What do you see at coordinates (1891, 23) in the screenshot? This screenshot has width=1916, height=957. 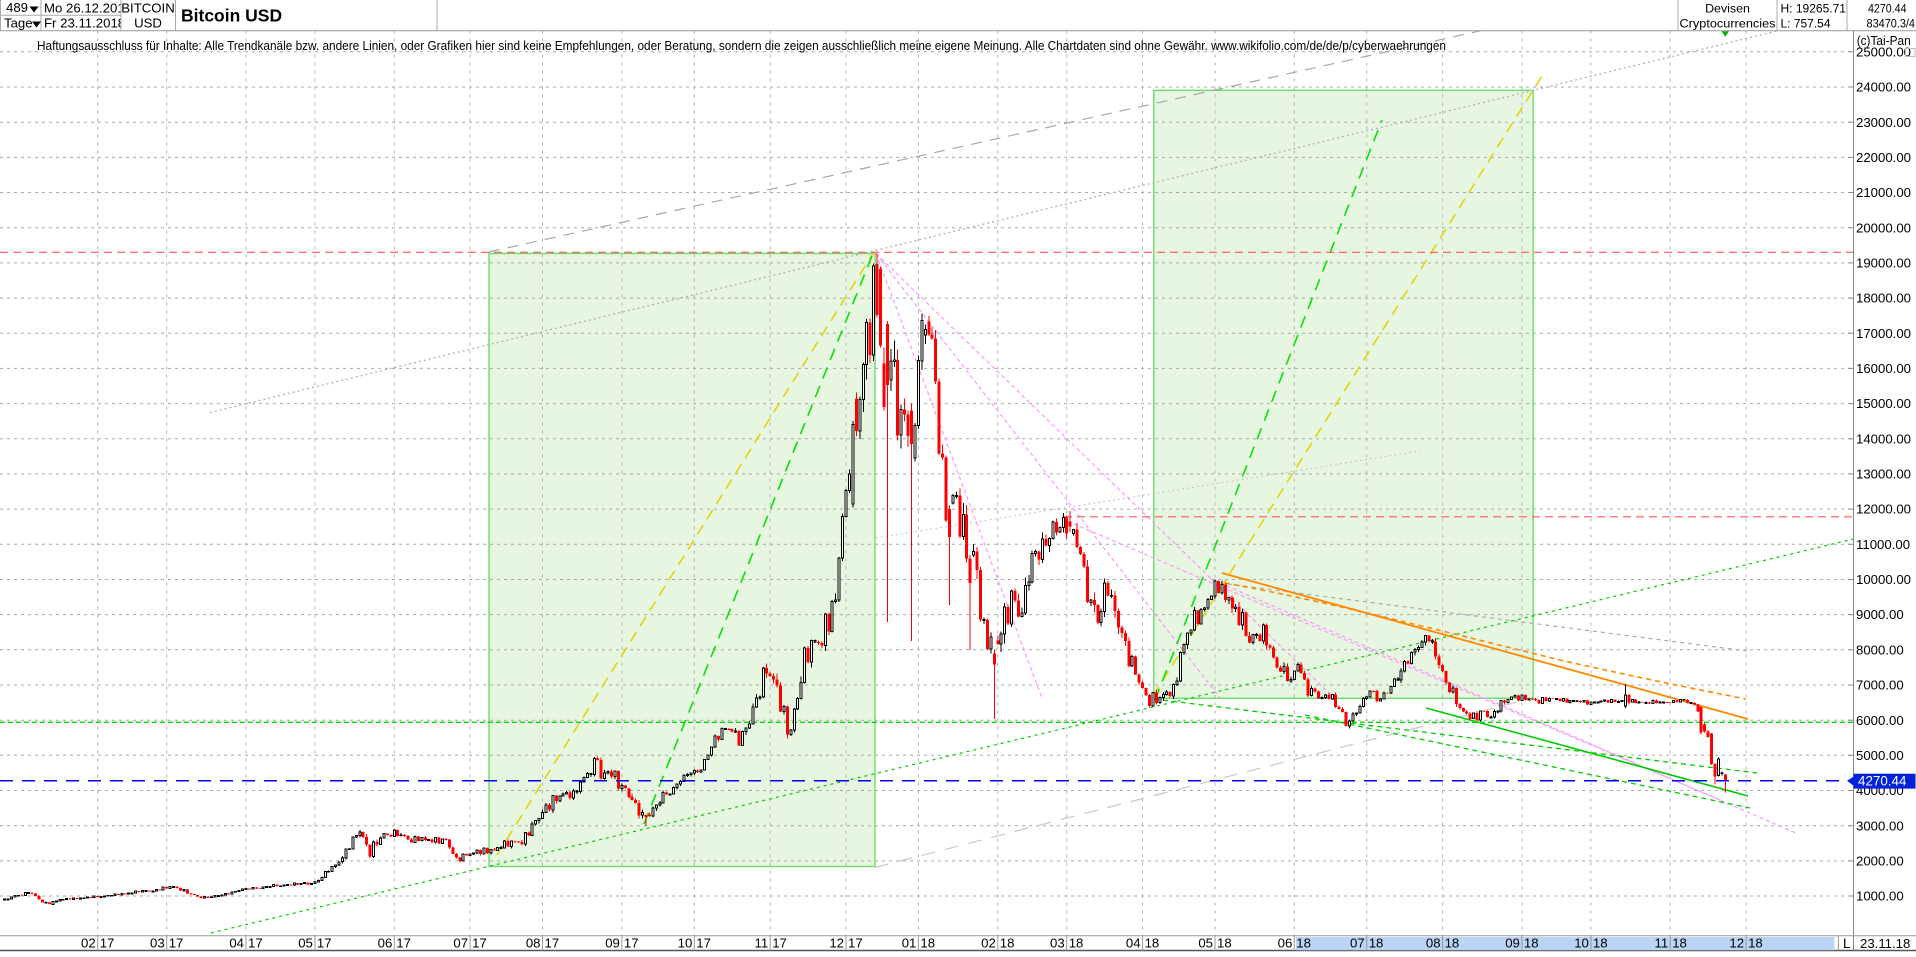 I see `svg-text: 83470.3/4` at bounding box center [1891, 23].